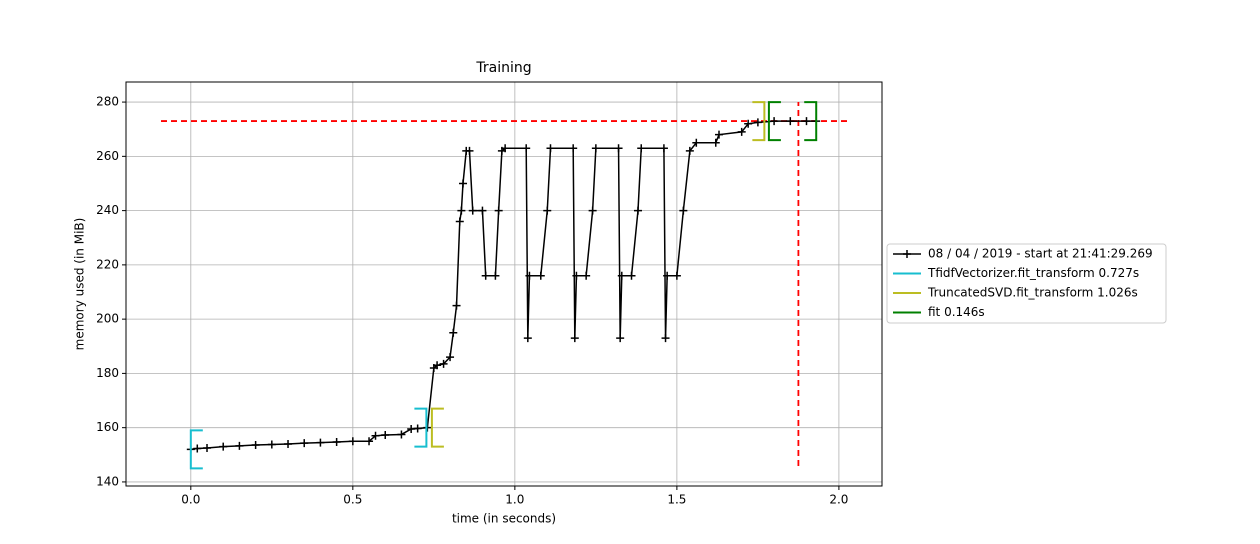 This screenshot has width=1260, height=544. I want to click on legend-label: fit 0.146s, so click(956, 312).